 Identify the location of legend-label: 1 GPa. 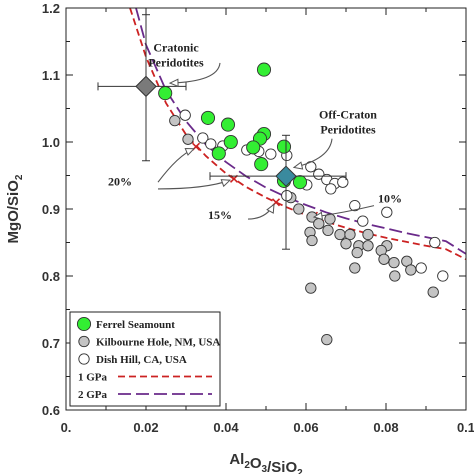
(93, 378).